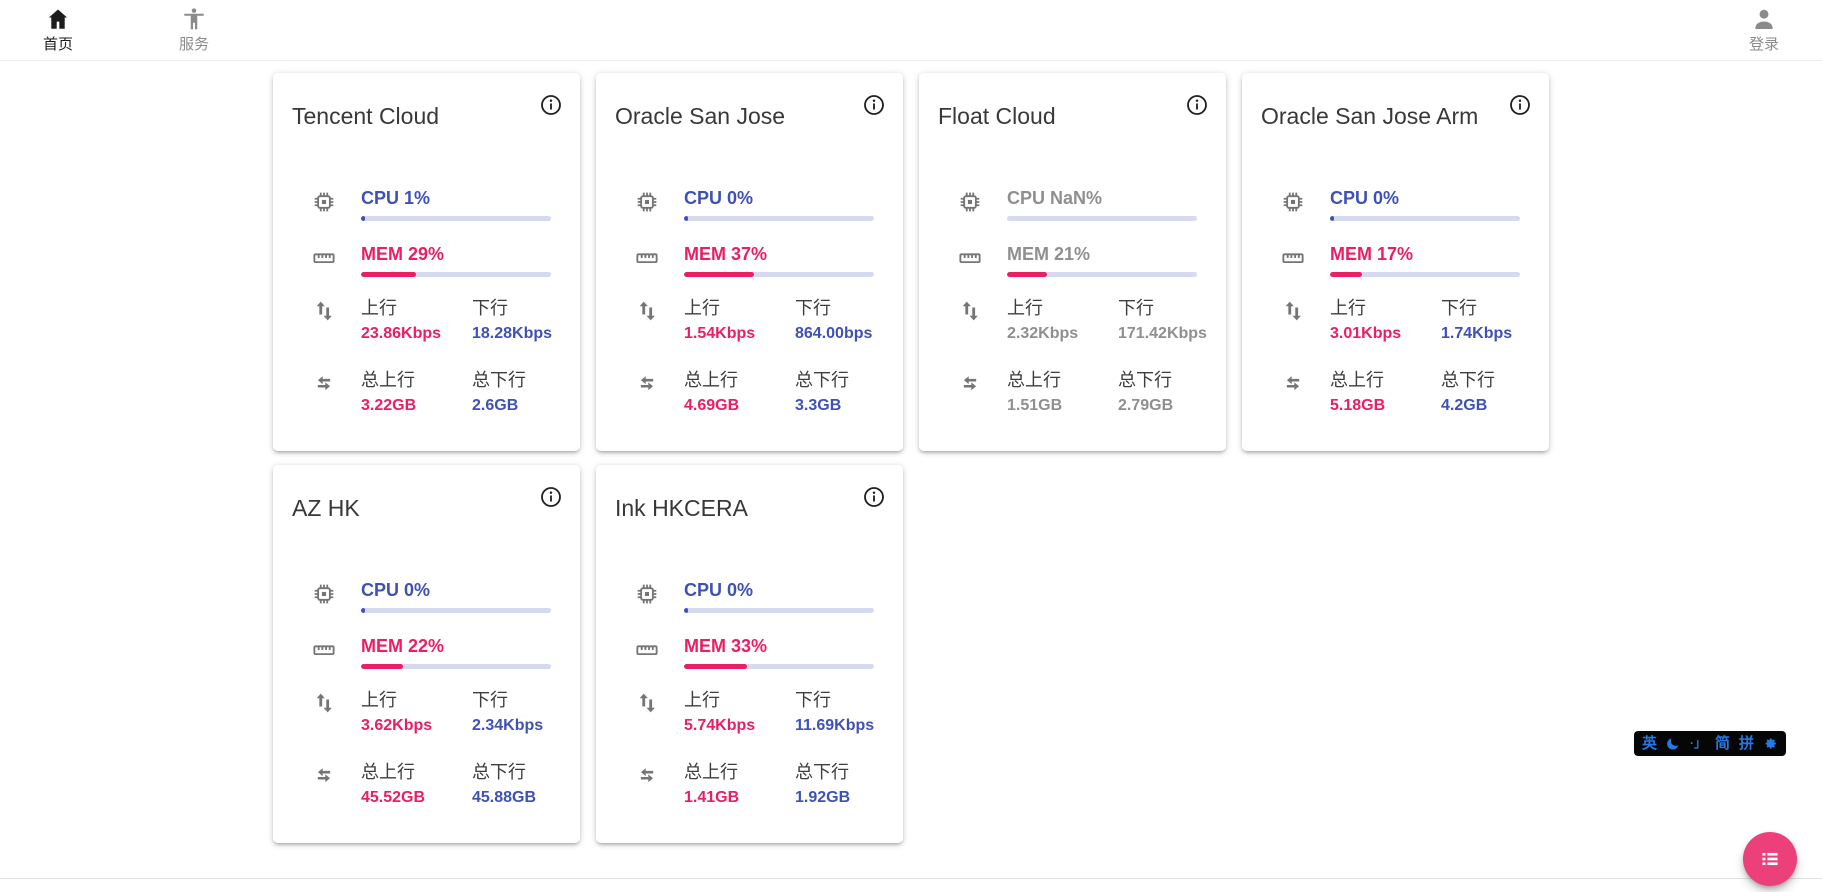  I want to click on total-upload-value: 1.41GB, so click(712, 797).